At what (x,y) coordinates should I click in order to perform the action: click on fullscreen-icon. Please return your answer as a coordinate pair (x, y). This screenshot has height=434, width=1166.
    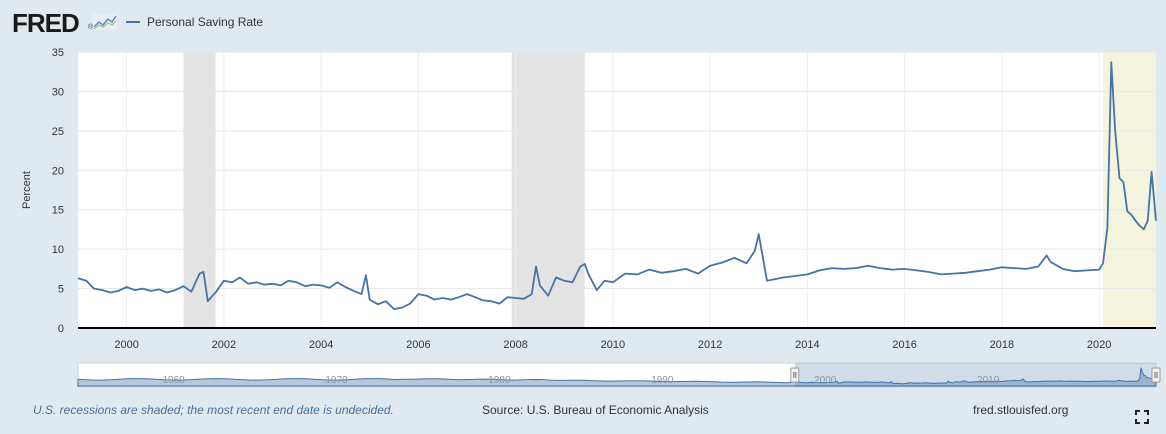
    Looking at the image, I should click on (1142, 417).